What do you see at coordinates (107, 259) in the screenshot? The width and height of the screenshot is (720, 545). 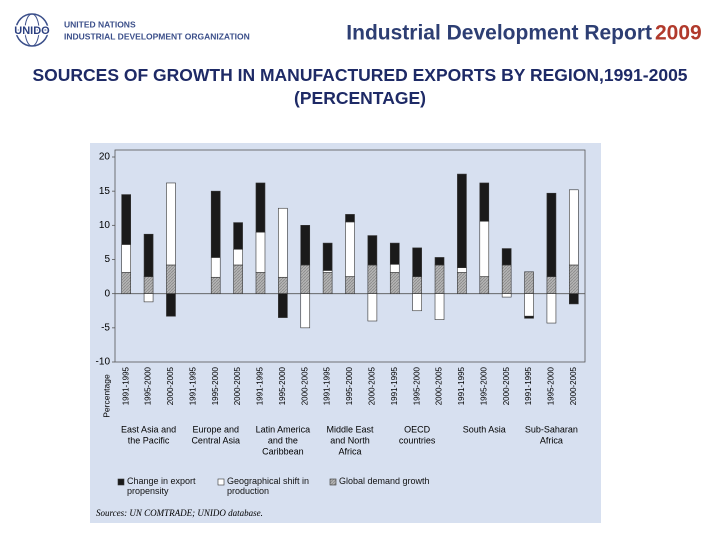 I see `y-tick-label: 5` at bounding box center [107, 259].